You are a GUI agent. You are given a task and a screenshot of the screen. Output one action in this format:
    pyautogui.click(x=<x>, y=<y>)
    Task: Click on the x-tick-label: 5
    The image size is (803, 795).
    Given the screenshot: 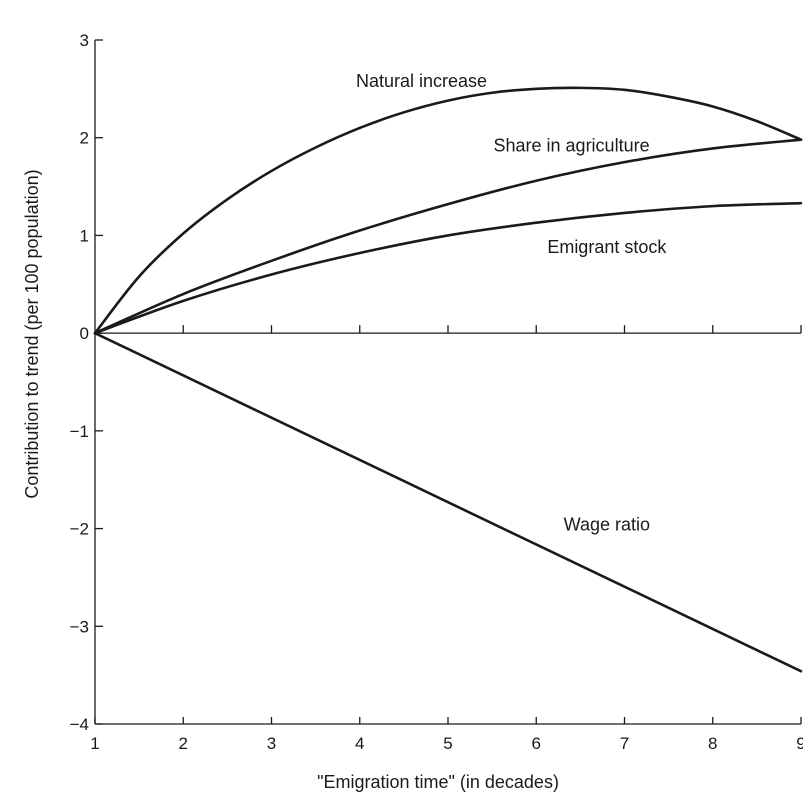 What is the action you would take?
    pyautogui.click(x=447, y=743)
    